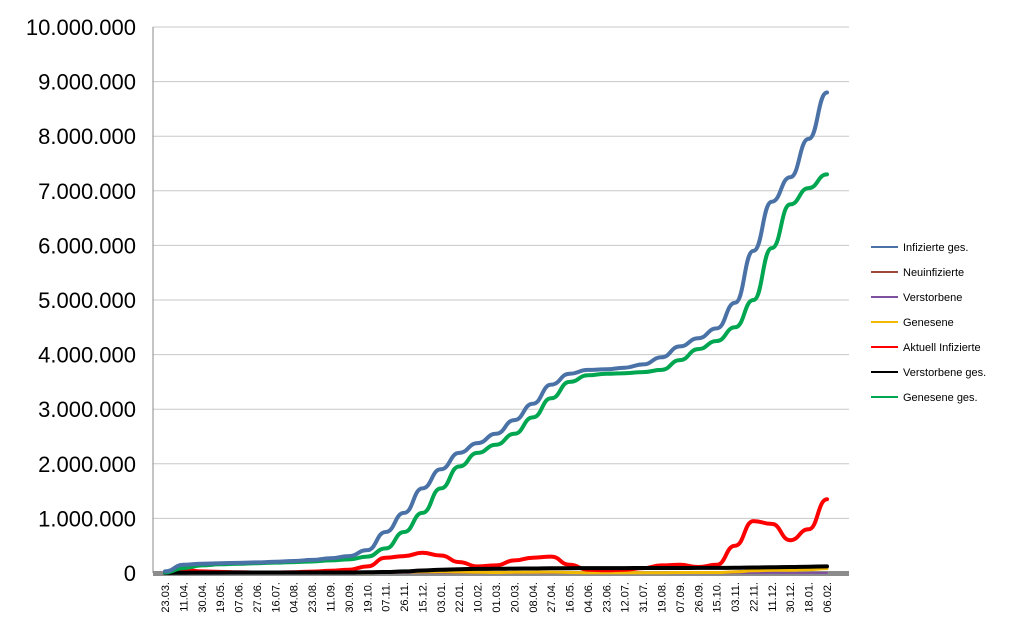 This screenshot has height=638, width=1018. I want to click on x-tick-label: 04.06., so click(589, 597).